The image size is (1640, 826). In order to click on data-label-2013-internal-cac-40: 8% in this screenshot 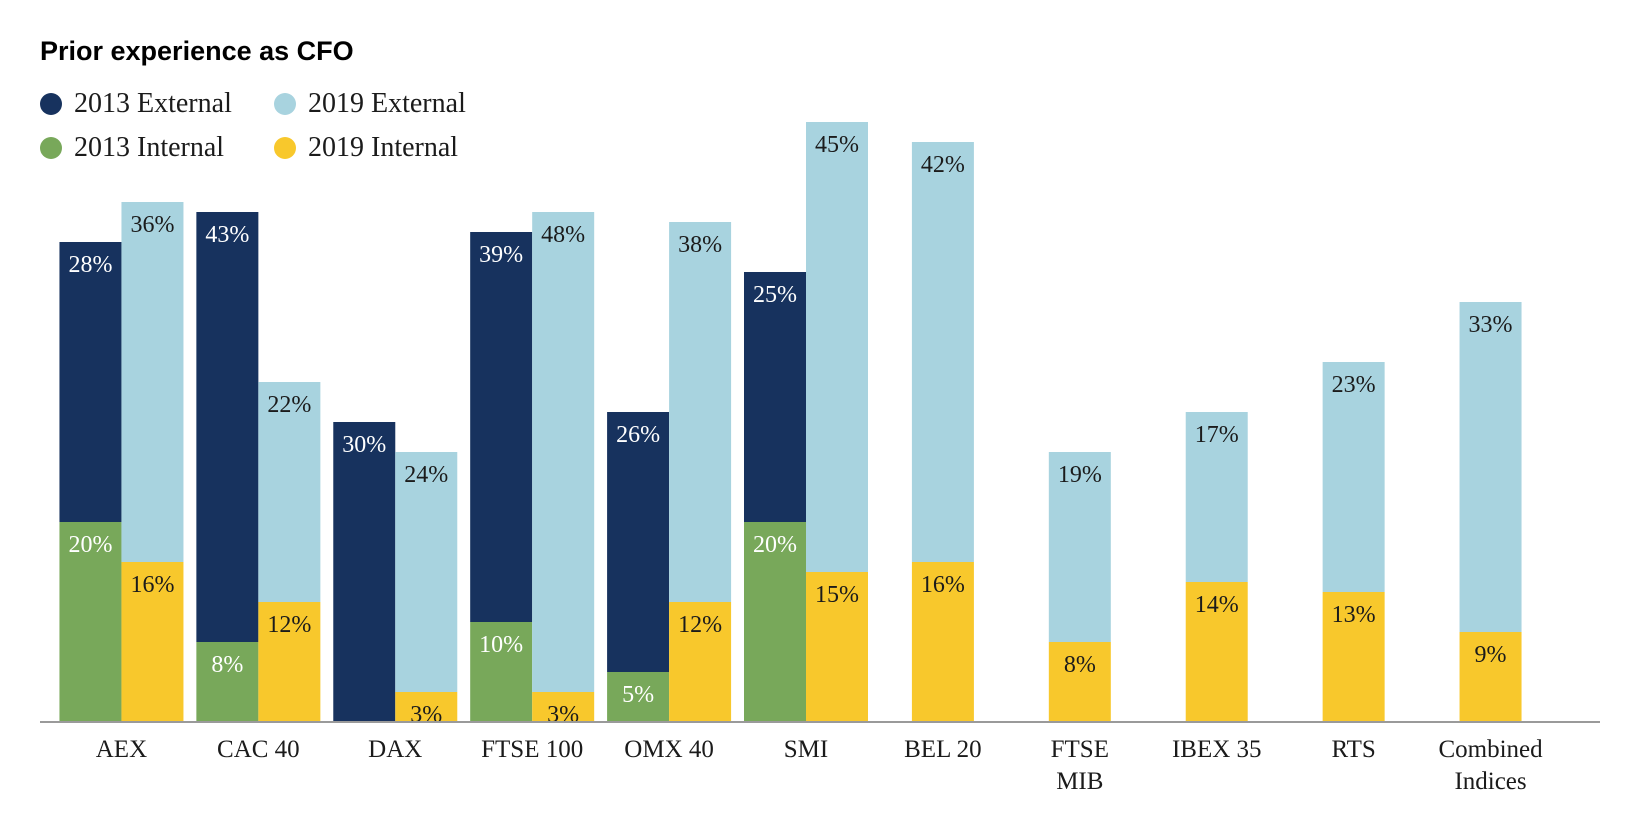, I will do `click(227, 665)`.